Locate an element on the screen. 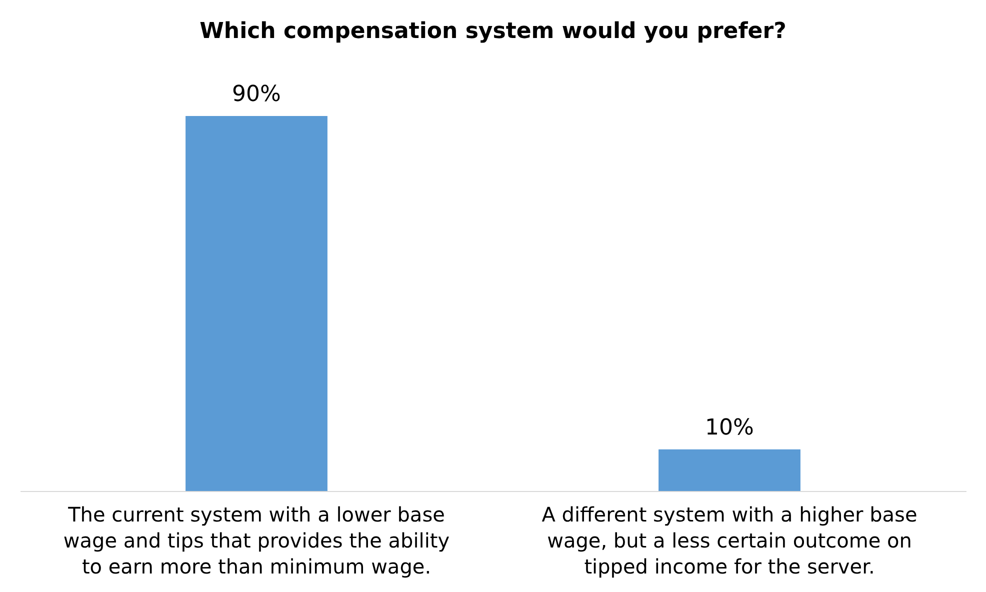 This screenshot has width=986, height=592. chart-title: Which compensation system would you prefer? is located at coordinates (493, 31).